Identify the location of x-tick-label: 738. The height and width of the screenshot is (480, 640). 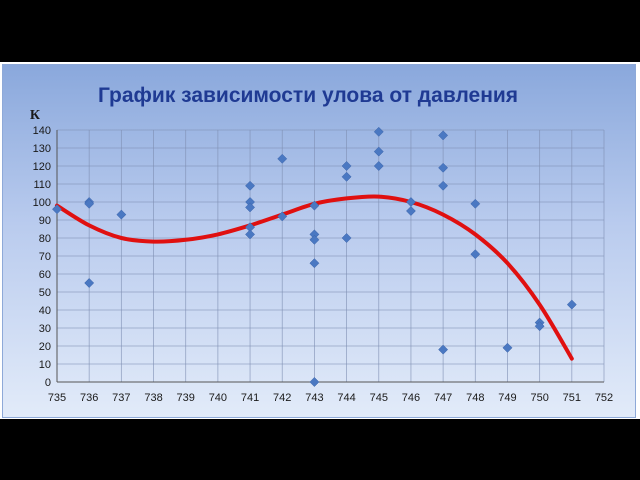
(153, 398).